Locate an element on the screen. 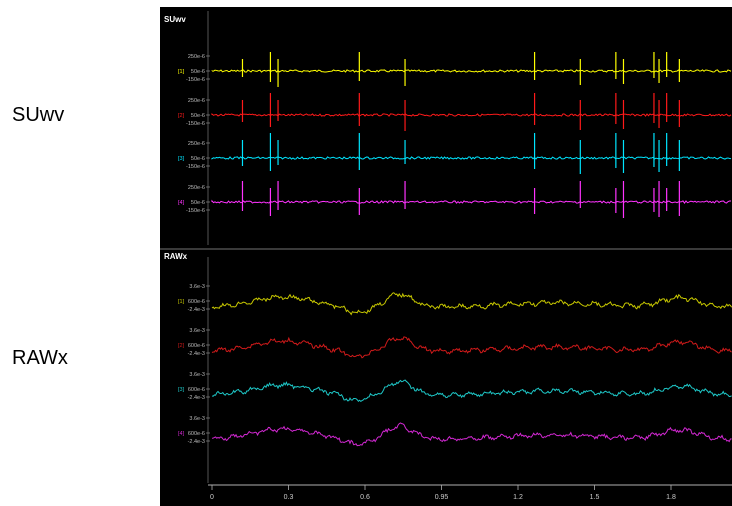  time-axis-label: 0.3 is located at coordinates (289, 497).